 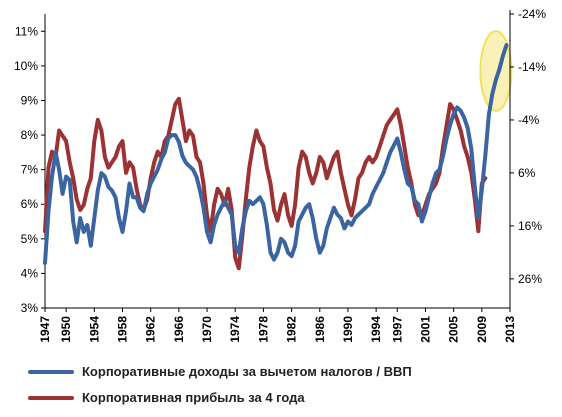 I want to click on y-right-tick-label: -24%, so click(x=532, y=14).